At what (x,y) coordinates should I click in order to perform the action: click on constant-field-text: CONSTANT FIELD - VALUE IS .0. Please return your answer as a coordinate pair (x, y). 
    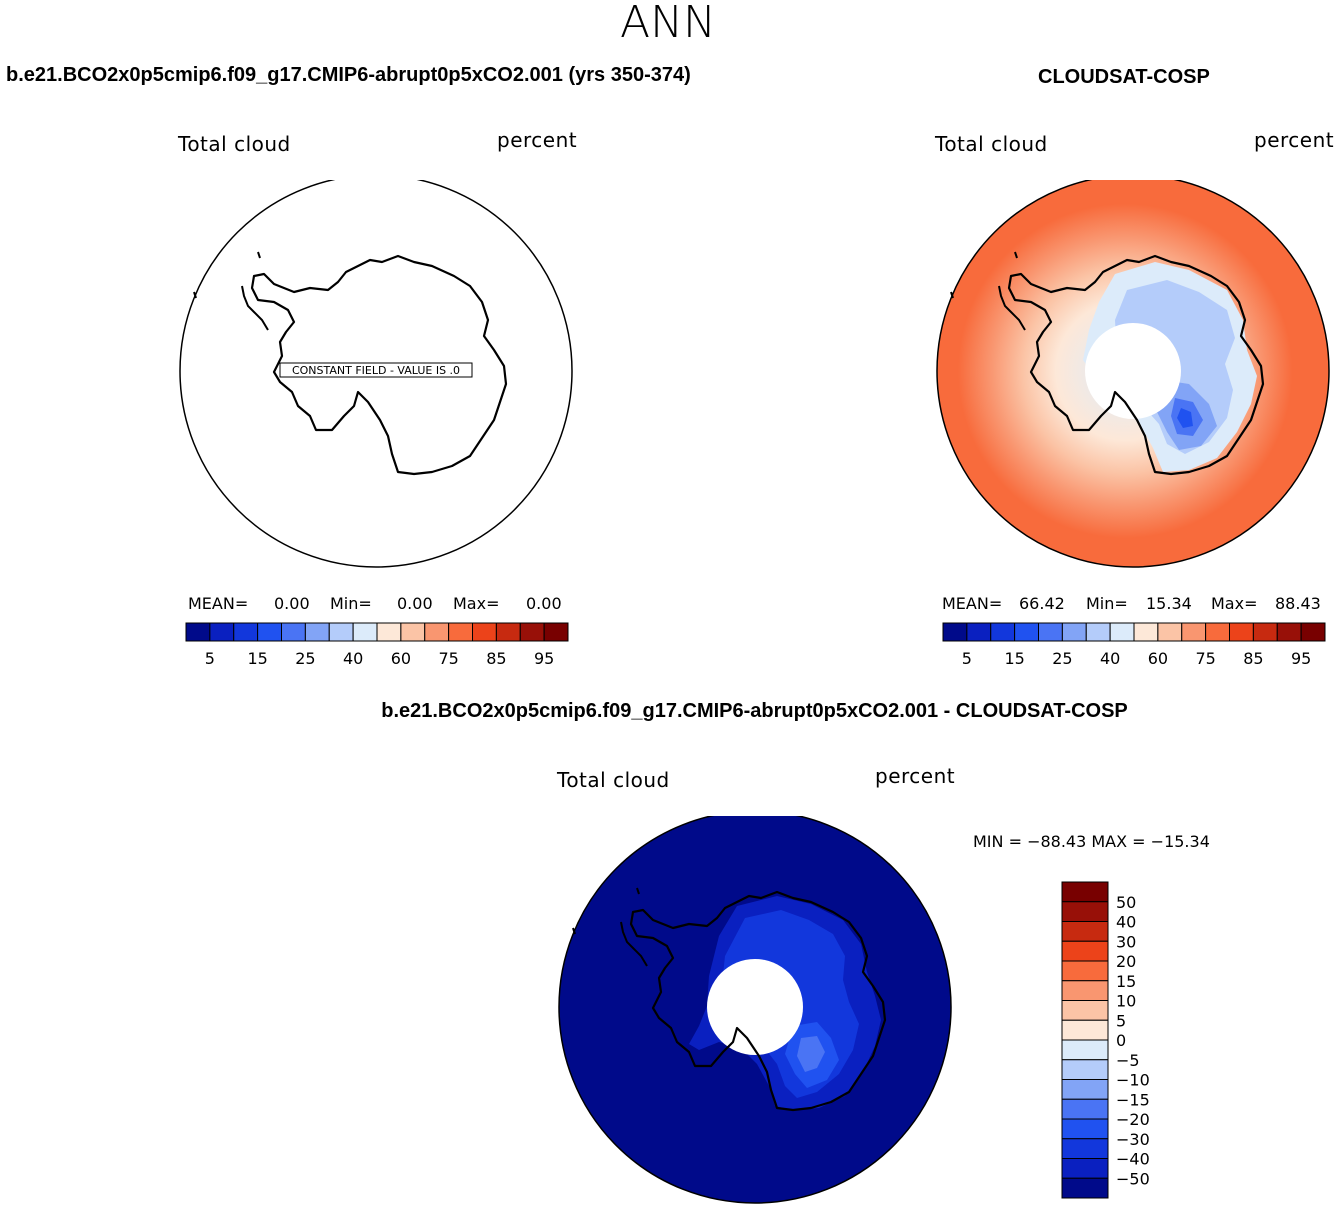
    Looking at the image, I should click on (376, 370).